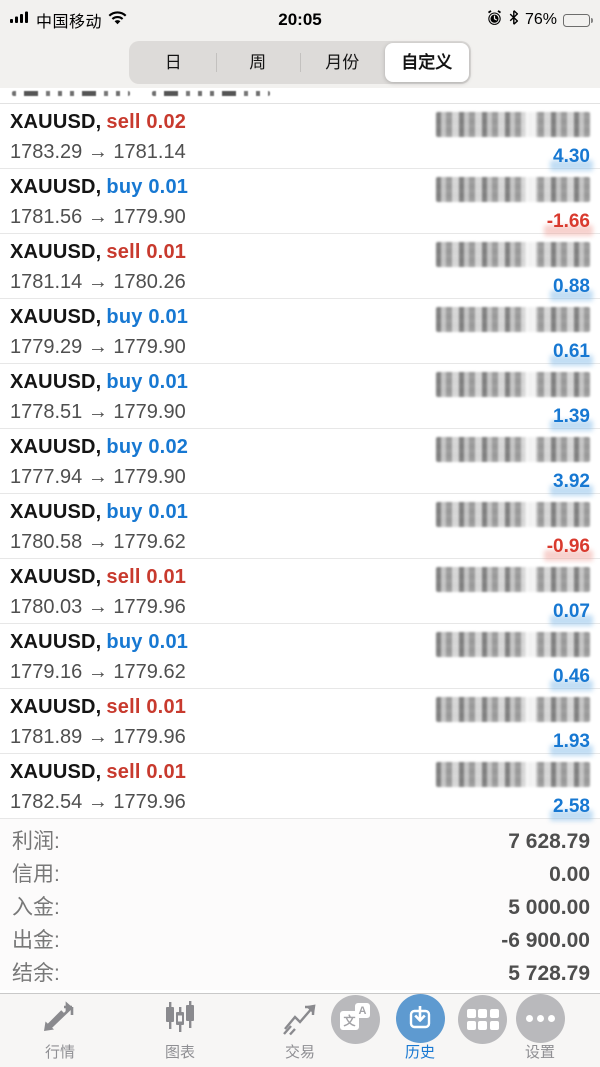 This screenshot has width=600, height=1067. Describe the element at coordinates (300, 1018) in the screenshot. I see `trend-arrow-icon` at that location.